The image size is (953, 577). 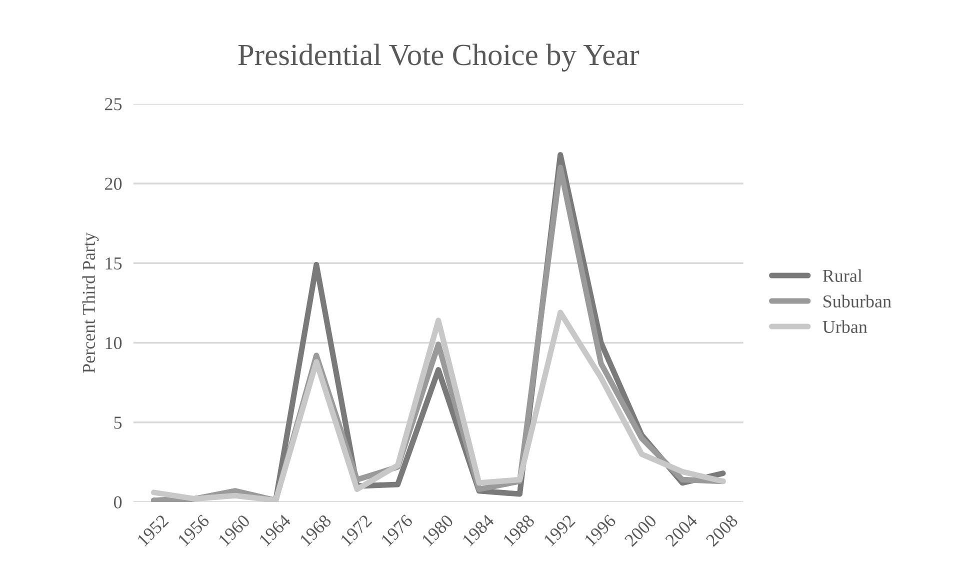 What do you see at coordinates (114, 263) in the screenshot?
I see `y-tick-label: 15` at bounding box center [114, 263].